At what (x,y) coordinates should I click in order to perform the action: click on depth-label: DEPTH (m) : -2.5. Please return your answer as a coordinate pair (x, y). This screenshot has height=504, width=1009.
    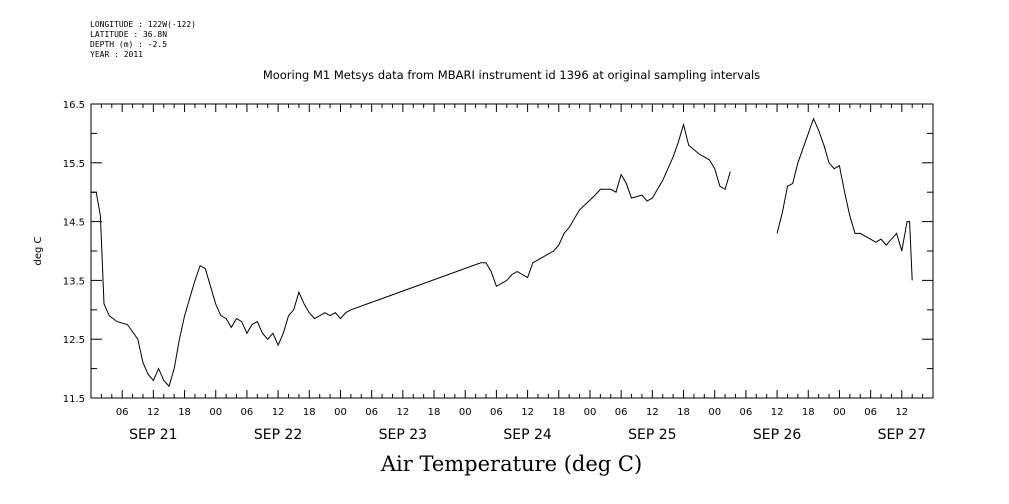
    Looking at the image, I should click on (129, 44).